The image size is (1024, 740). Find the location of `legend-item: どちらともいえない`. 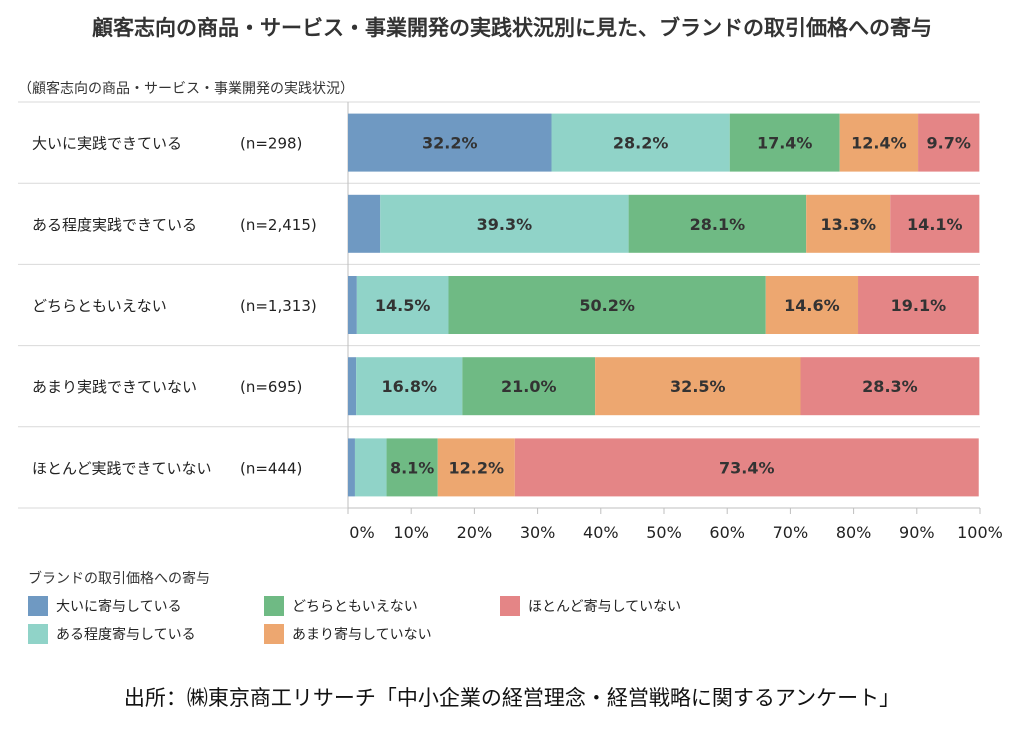

legend-item: どちらともいえない is located at coordinates (341, 606).